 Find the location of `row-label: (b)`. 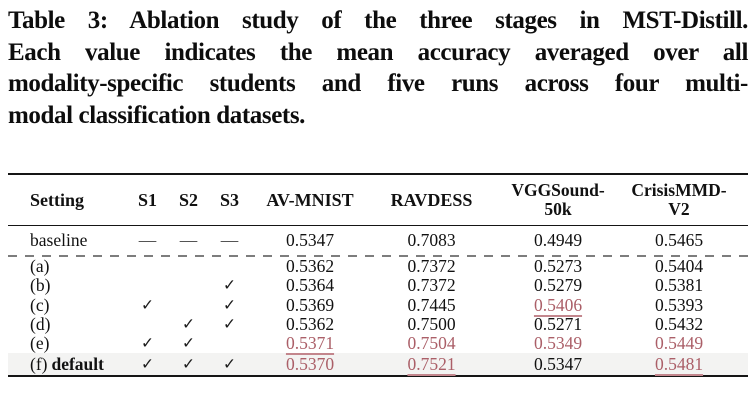

row-label: (b) is located at coordinates (40, 285).